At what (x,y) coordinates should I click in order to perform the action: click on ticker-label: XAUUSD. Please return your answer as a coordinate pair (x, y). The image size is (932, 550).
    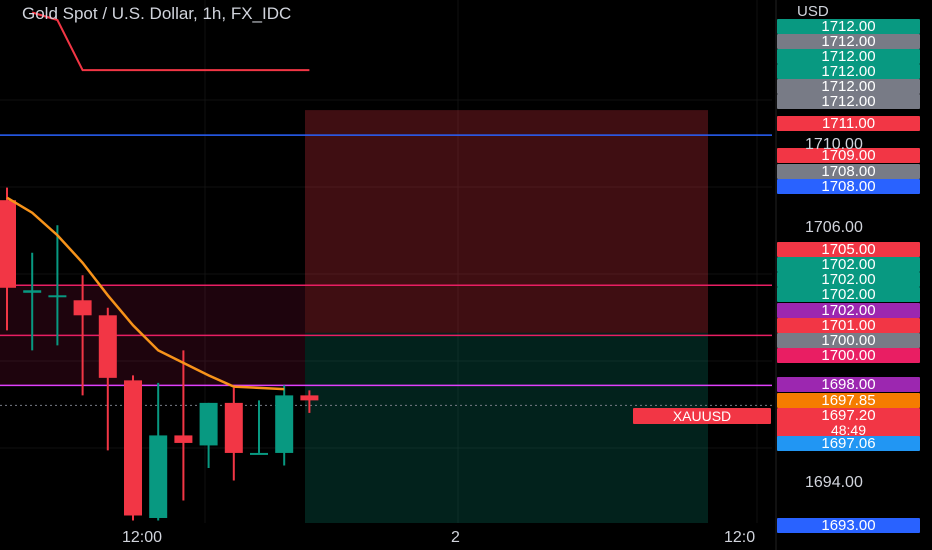
    Looking at the image, I should click on (702, 416).